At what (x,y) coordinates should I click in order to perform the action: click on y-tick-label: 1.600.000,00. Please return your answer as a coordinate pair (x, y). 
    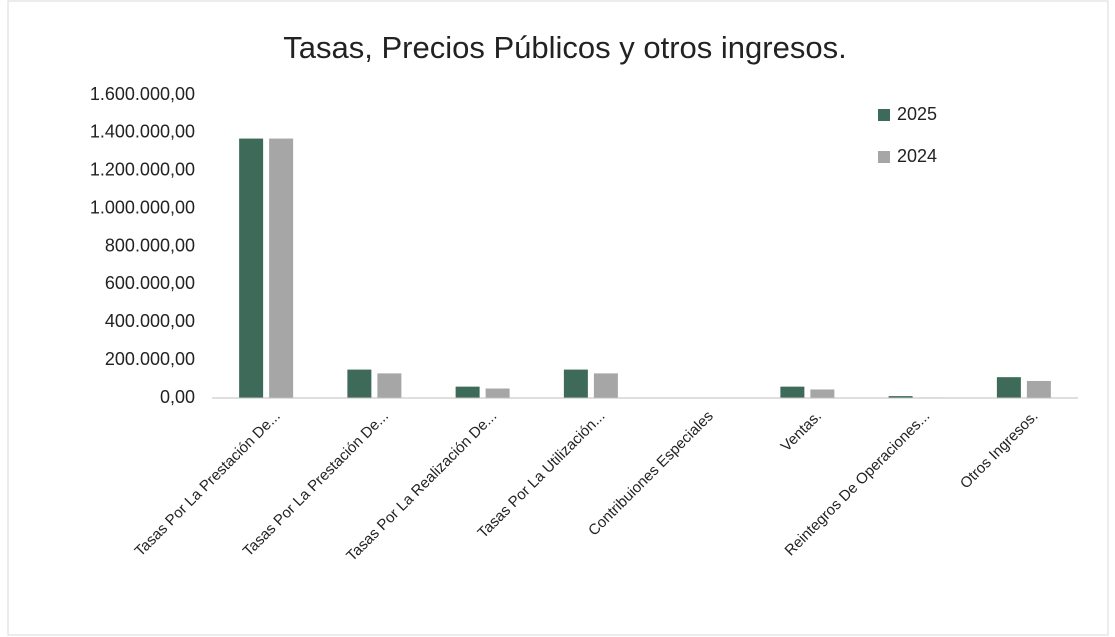
    Looking at the image, I should click on (142, 94).